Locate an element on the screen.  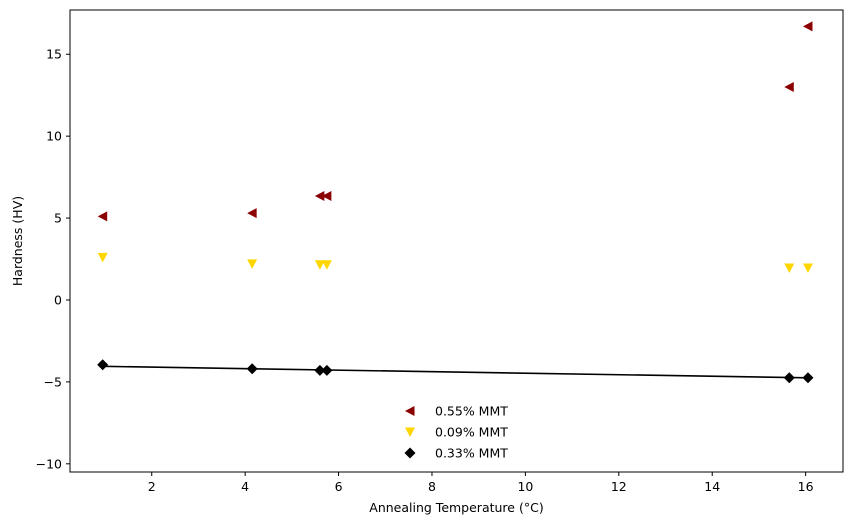
y-tick-label-0: −10 is located at coordinates (49, 463).